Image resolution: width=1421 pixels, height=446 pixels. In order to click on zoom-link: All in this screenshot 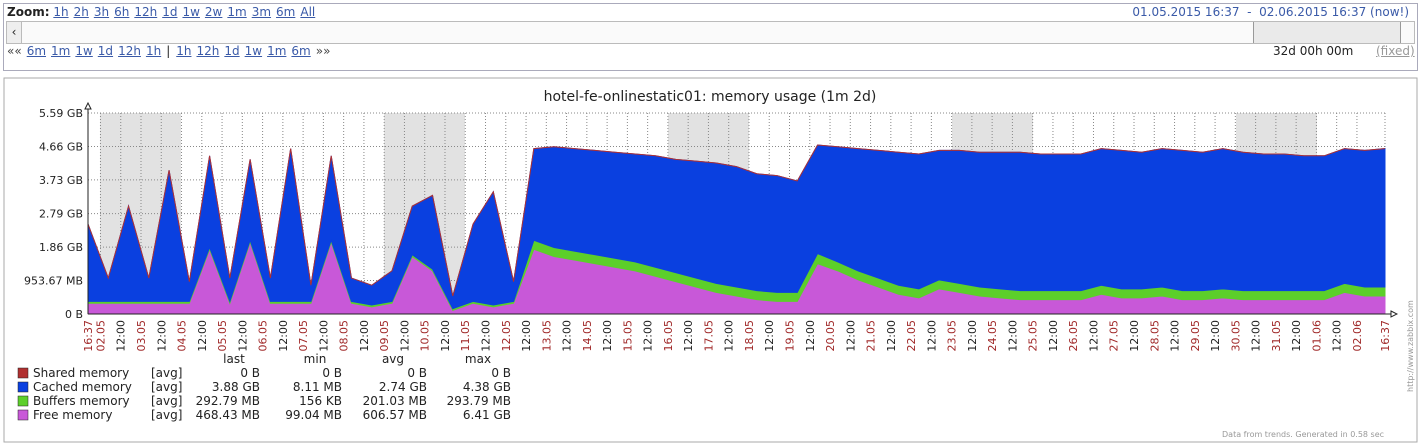, I will do `click(308, 12)`.